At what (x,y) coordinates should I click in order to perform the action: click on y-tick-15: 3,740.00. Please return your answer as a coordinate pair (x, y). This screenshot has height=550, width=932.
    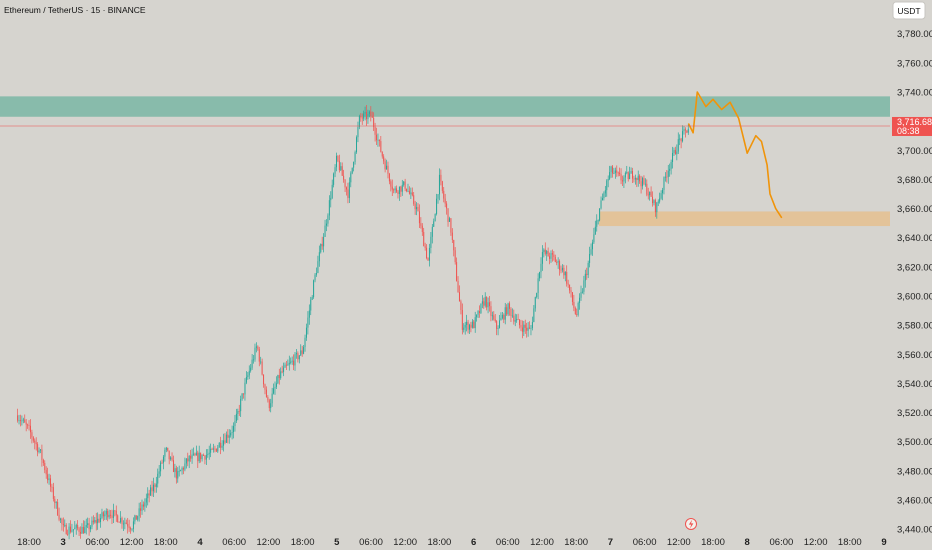
    Looking at the image, I should click on (914, 93).